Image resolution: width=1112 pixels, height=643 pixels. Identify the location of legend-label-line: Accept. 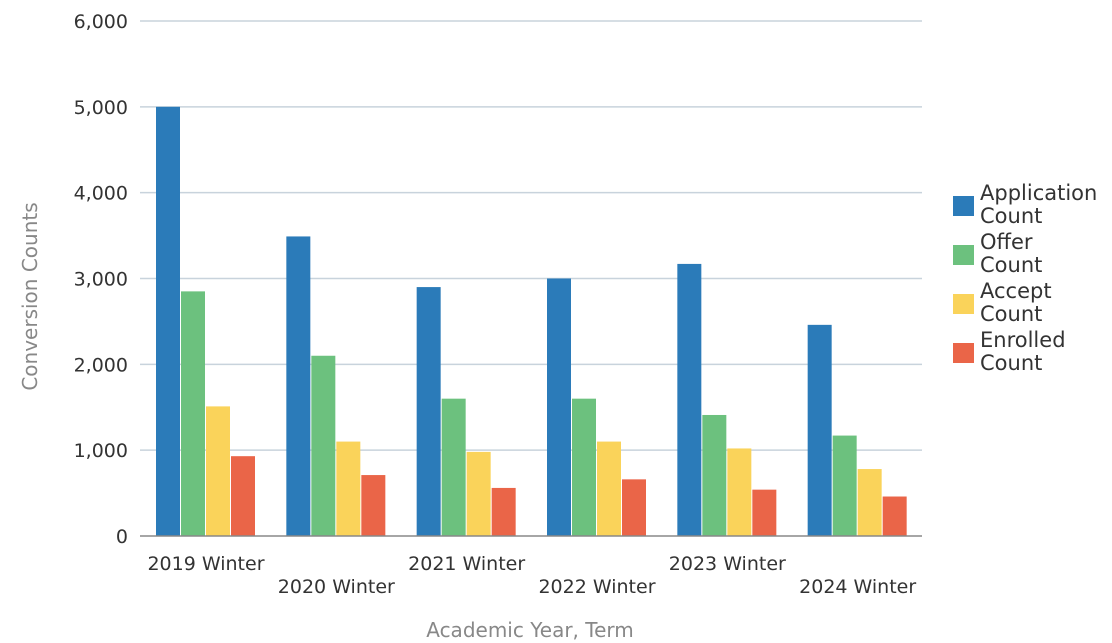
(1016, 291).